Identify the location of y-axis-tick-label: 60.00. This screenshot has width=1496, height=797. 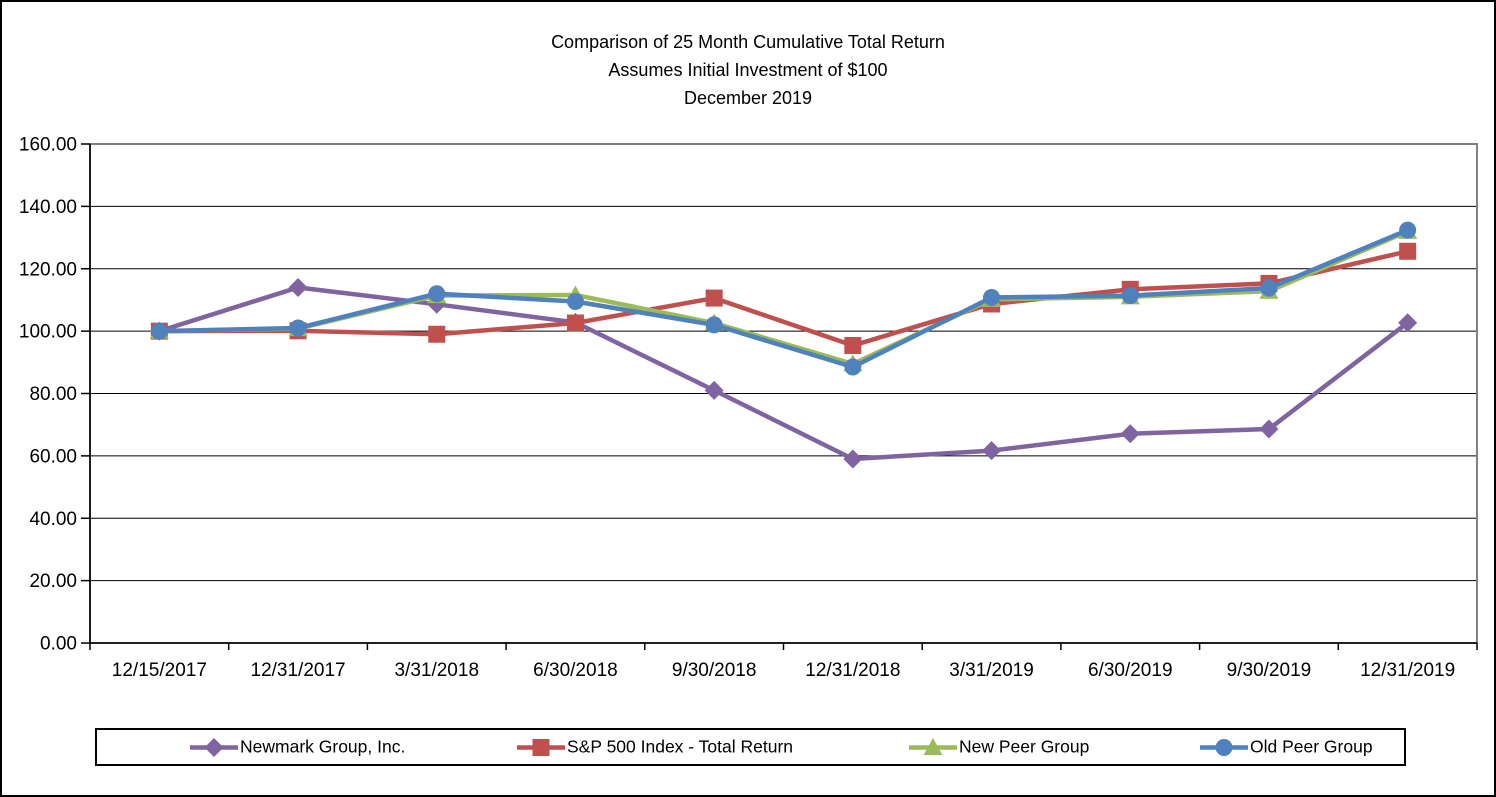
(53, 456).